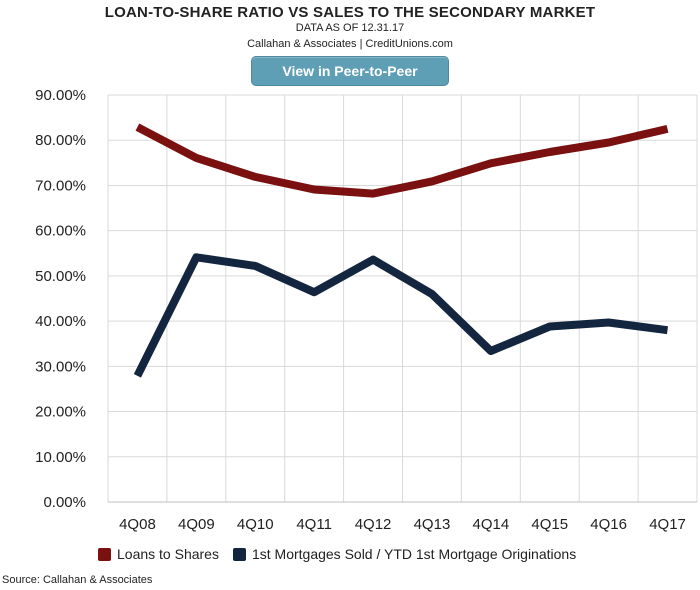 The image size is (700, 590). Describe the element at coordinates (60, 140) in the screenshot. I see `y-tick-label: 80.00%` at that location.